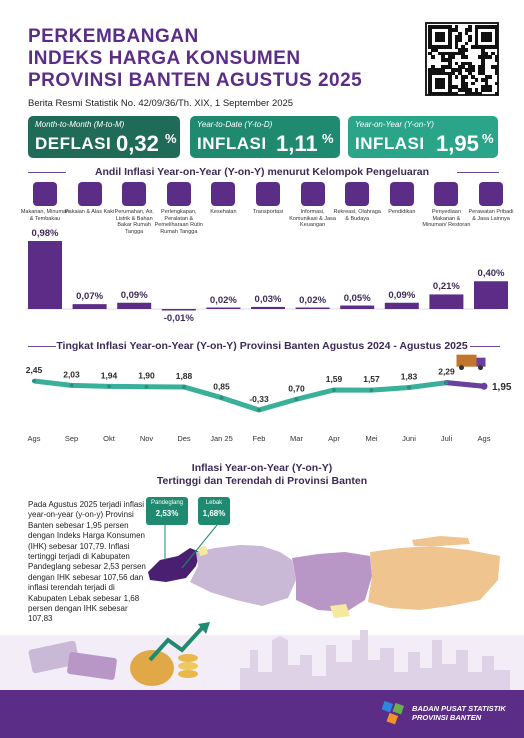 The image size is (524, 738). I want to click on yoy-value: 1,95, so click(457, 143).